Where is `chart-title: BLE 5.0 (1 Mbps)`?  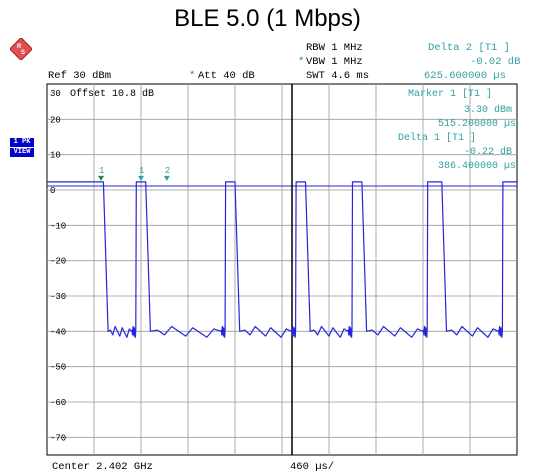
chart-title: BLE 5.0 (1 Mbps) is located at coordinates (267, 18).